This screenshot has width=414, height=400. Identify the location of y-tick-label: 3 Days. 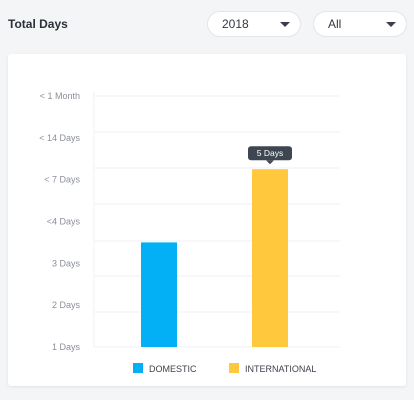
(66, 263).